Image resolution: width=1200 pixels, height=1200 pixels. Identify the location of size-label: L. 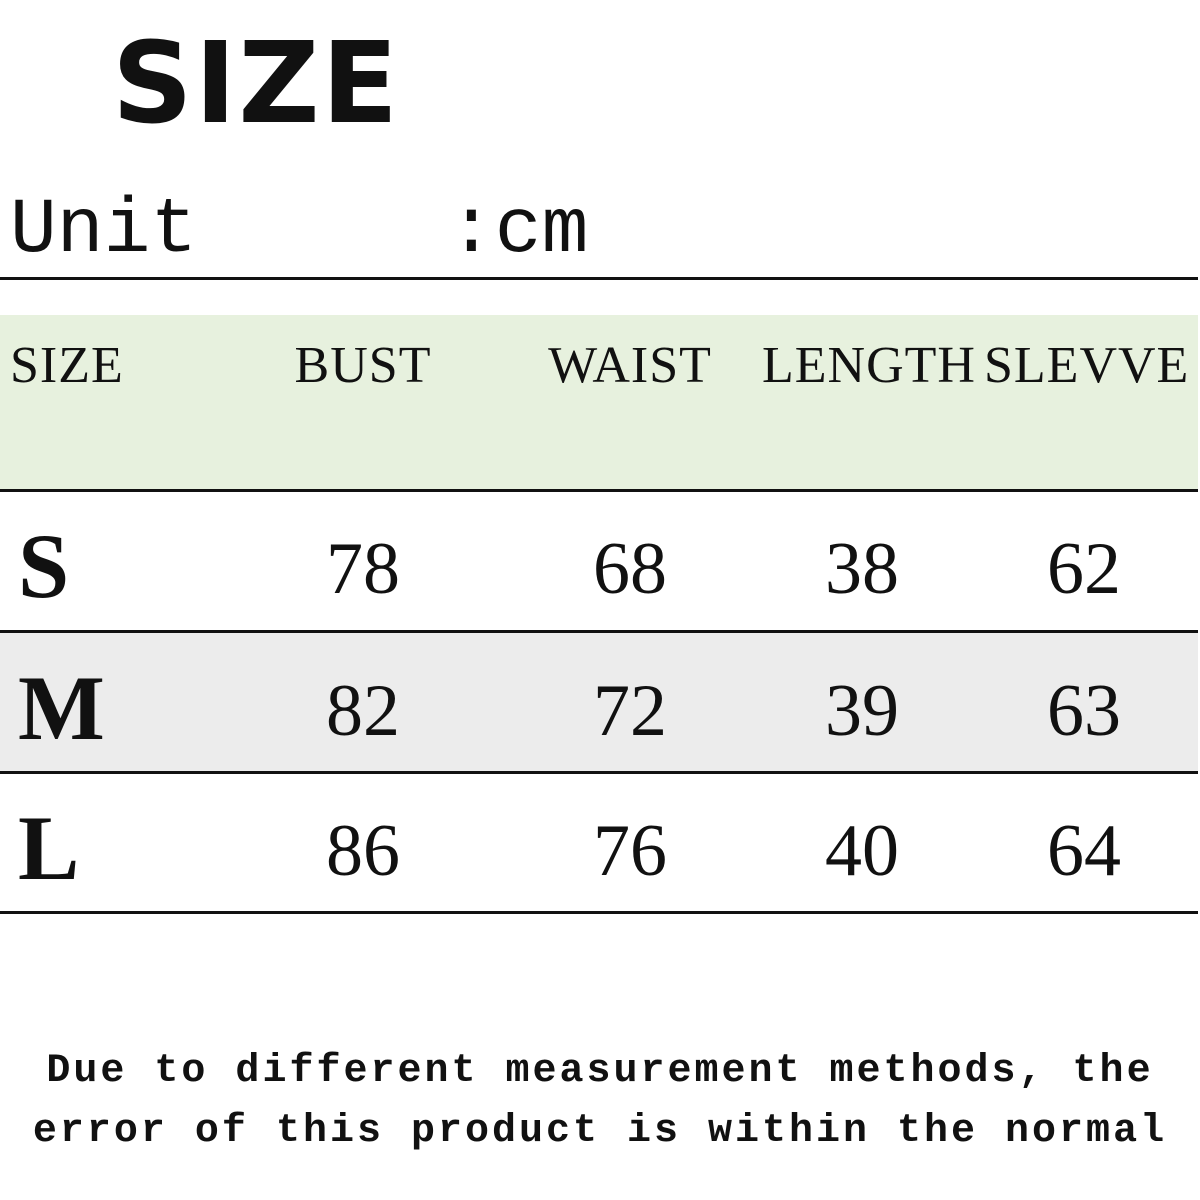
(49, 848).